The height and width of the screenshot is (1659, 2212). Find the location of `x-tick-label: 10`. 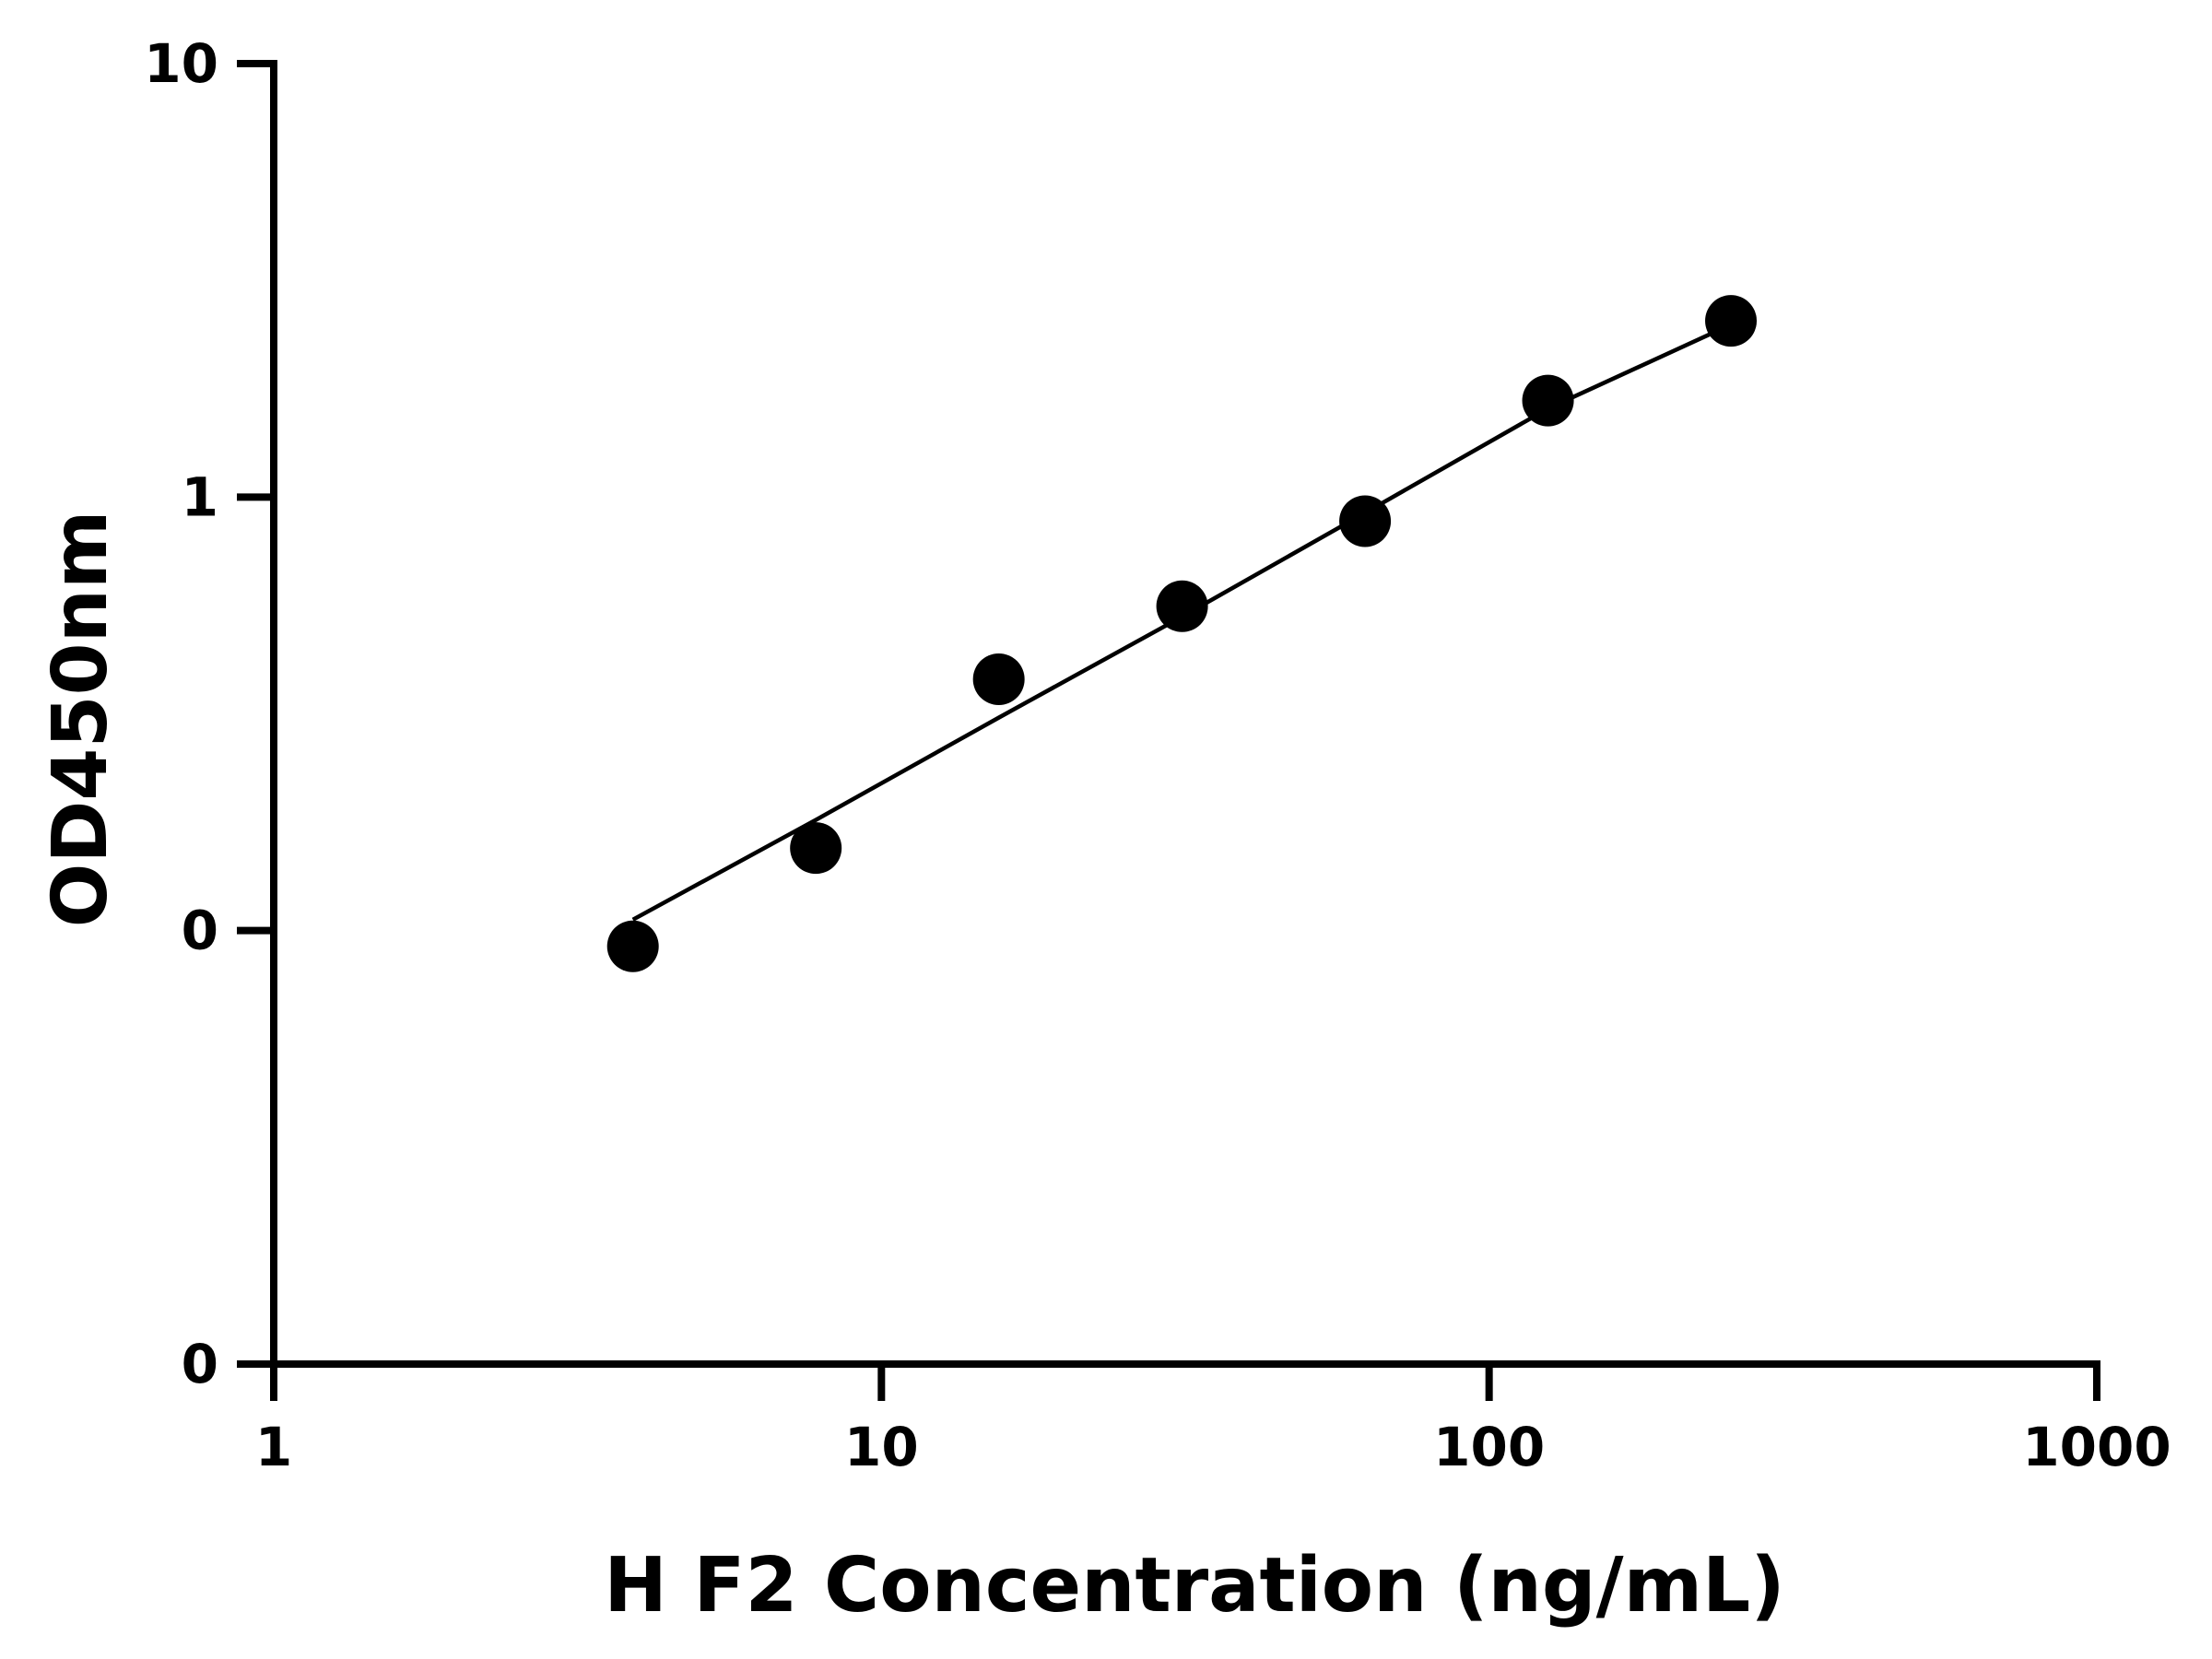

x-tick-label: 10 is located at coordinates (881, 1447).